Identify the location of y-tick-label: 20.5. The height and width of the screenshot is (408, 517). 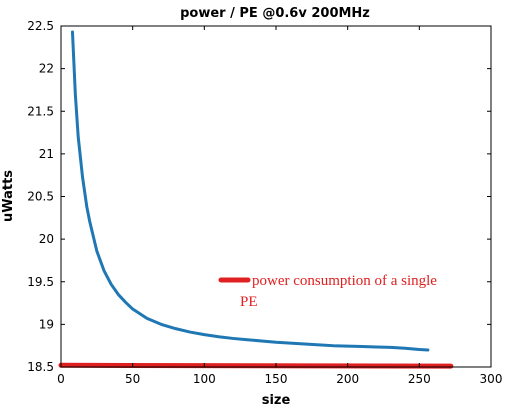
(40, 197).